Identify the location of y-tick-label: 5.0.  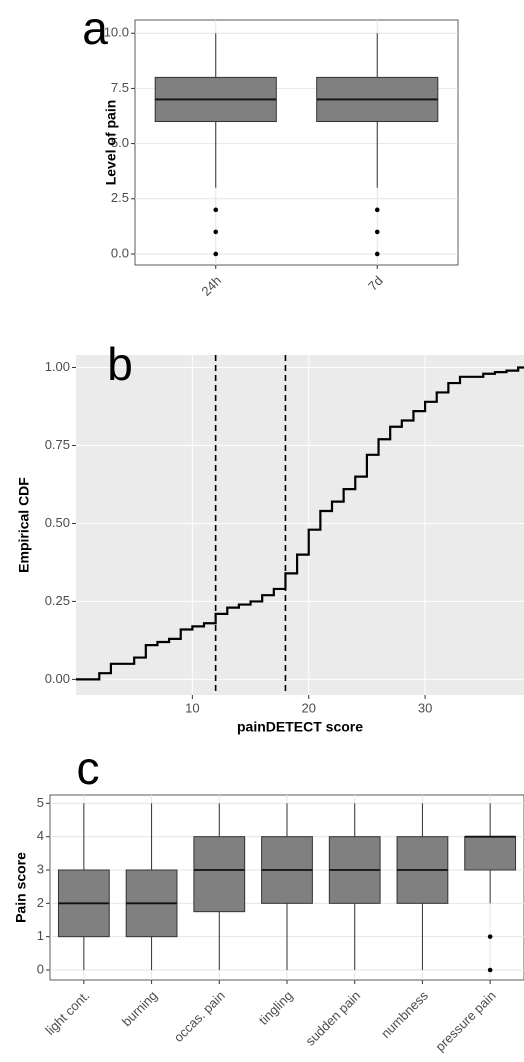
(120, 142).